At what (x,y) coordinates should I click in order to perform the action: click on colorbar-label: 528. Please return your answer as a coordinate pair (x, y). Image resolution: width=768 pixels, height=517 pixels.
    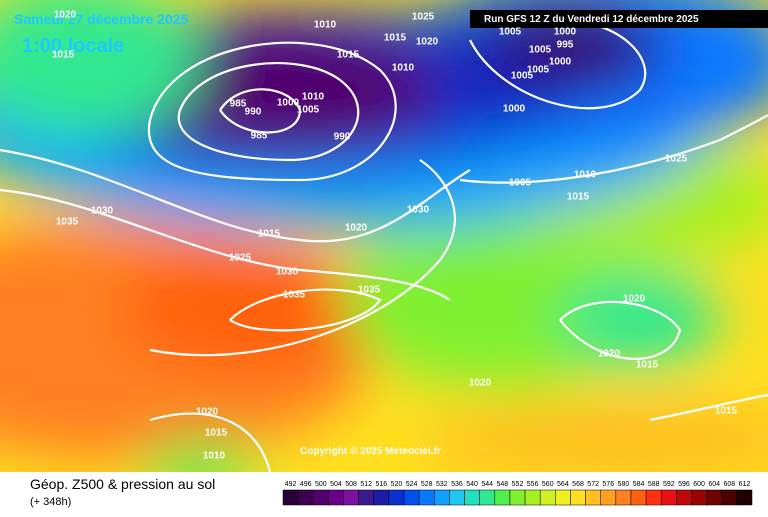
    Looking at the image, I should click on (427, 484).